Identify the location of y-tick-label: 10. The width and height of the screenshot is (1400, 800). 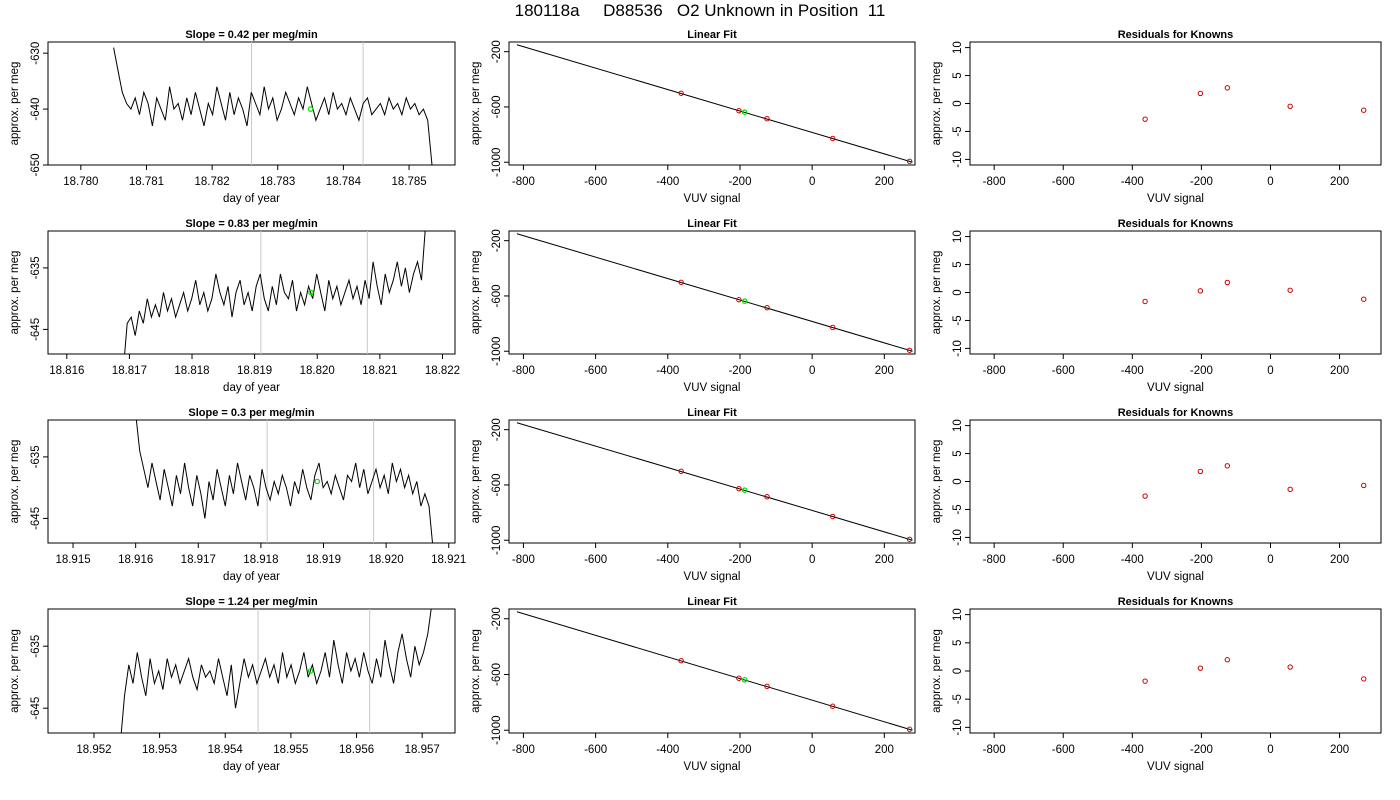
(958, 425).